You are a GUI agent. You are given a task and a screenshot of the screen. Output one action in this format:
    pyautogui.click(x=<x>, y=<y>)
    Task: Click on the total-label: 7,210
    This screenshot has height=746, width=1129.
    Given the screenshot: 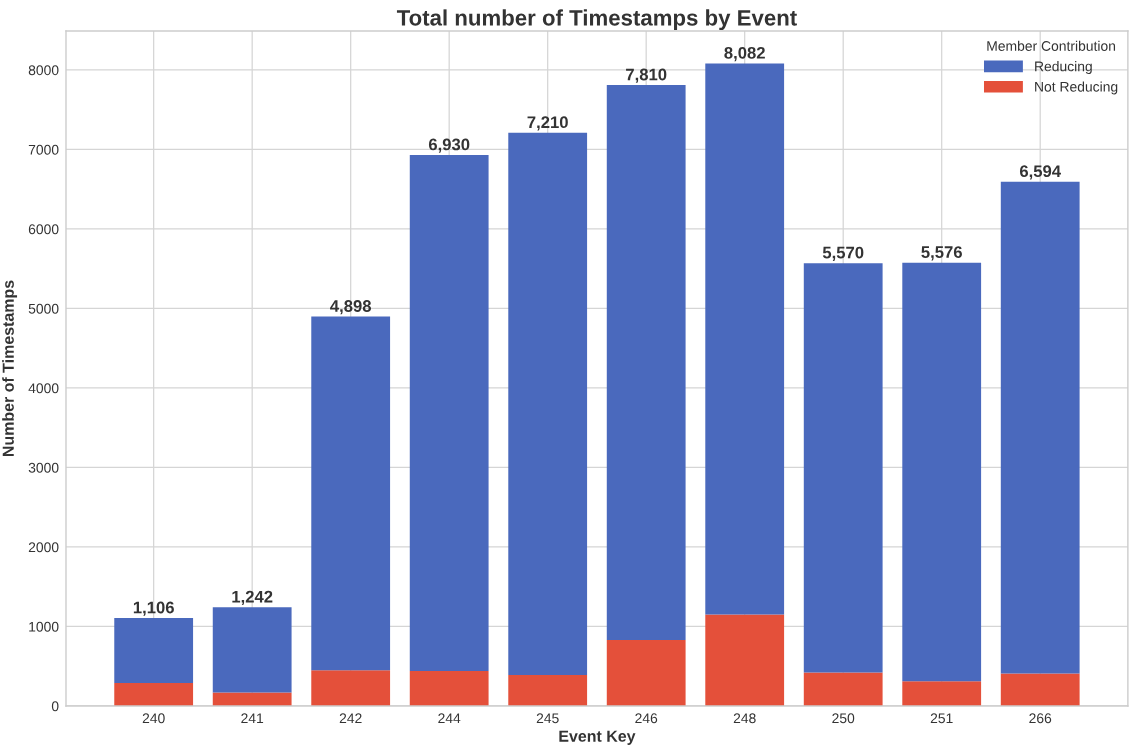 What is the action you would take?
    pyautogui.click(x=547, y=123)
    